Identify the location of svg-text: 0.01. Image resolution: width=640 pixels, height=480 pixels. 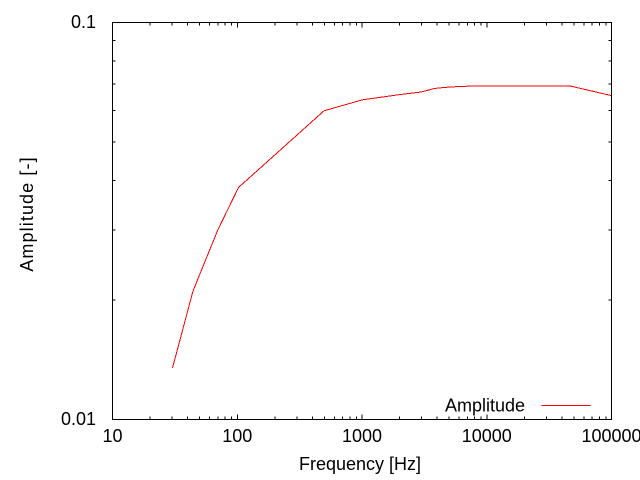
(78, 419).